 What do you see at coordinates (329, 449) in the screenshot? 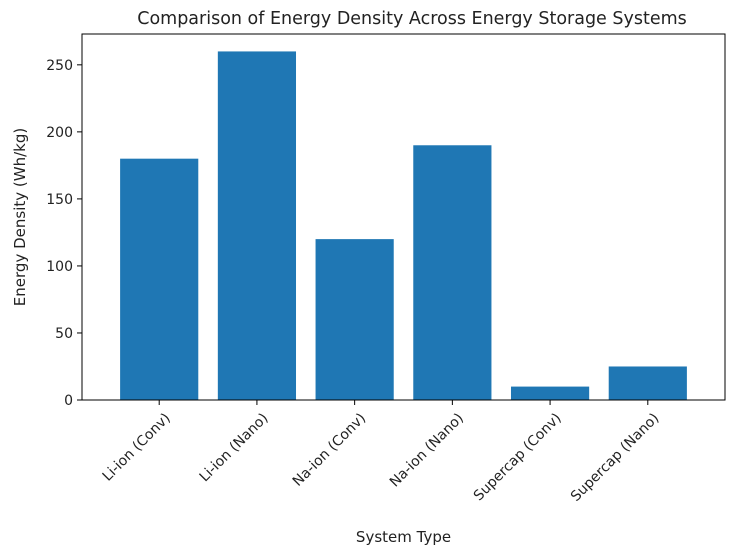
I see `x-tick-label-3: Na-ion (Conv)` at bounding box center [329, 449].